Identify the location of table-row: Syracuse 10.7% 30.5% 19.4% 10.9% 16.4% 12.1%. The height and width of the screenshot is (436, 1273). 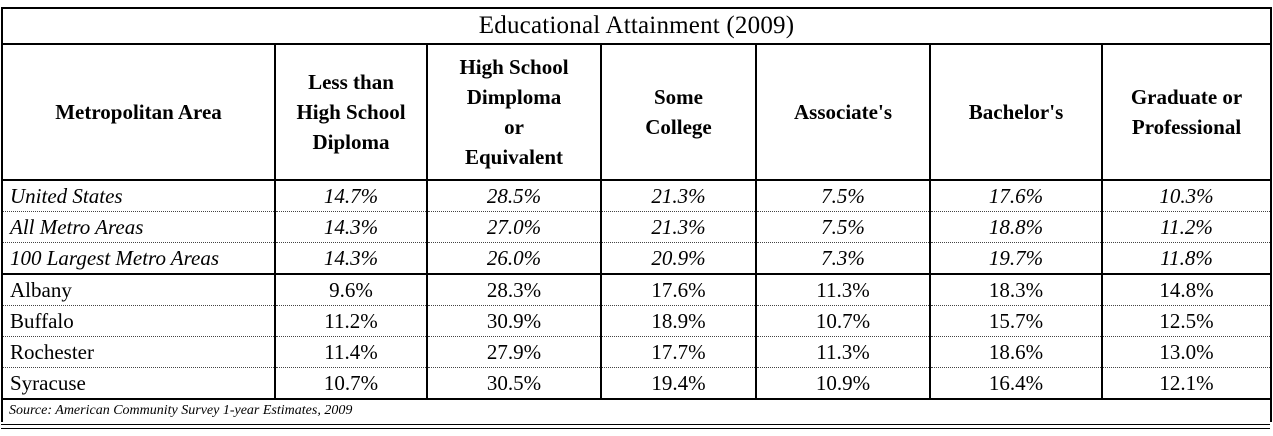
(637, 383).